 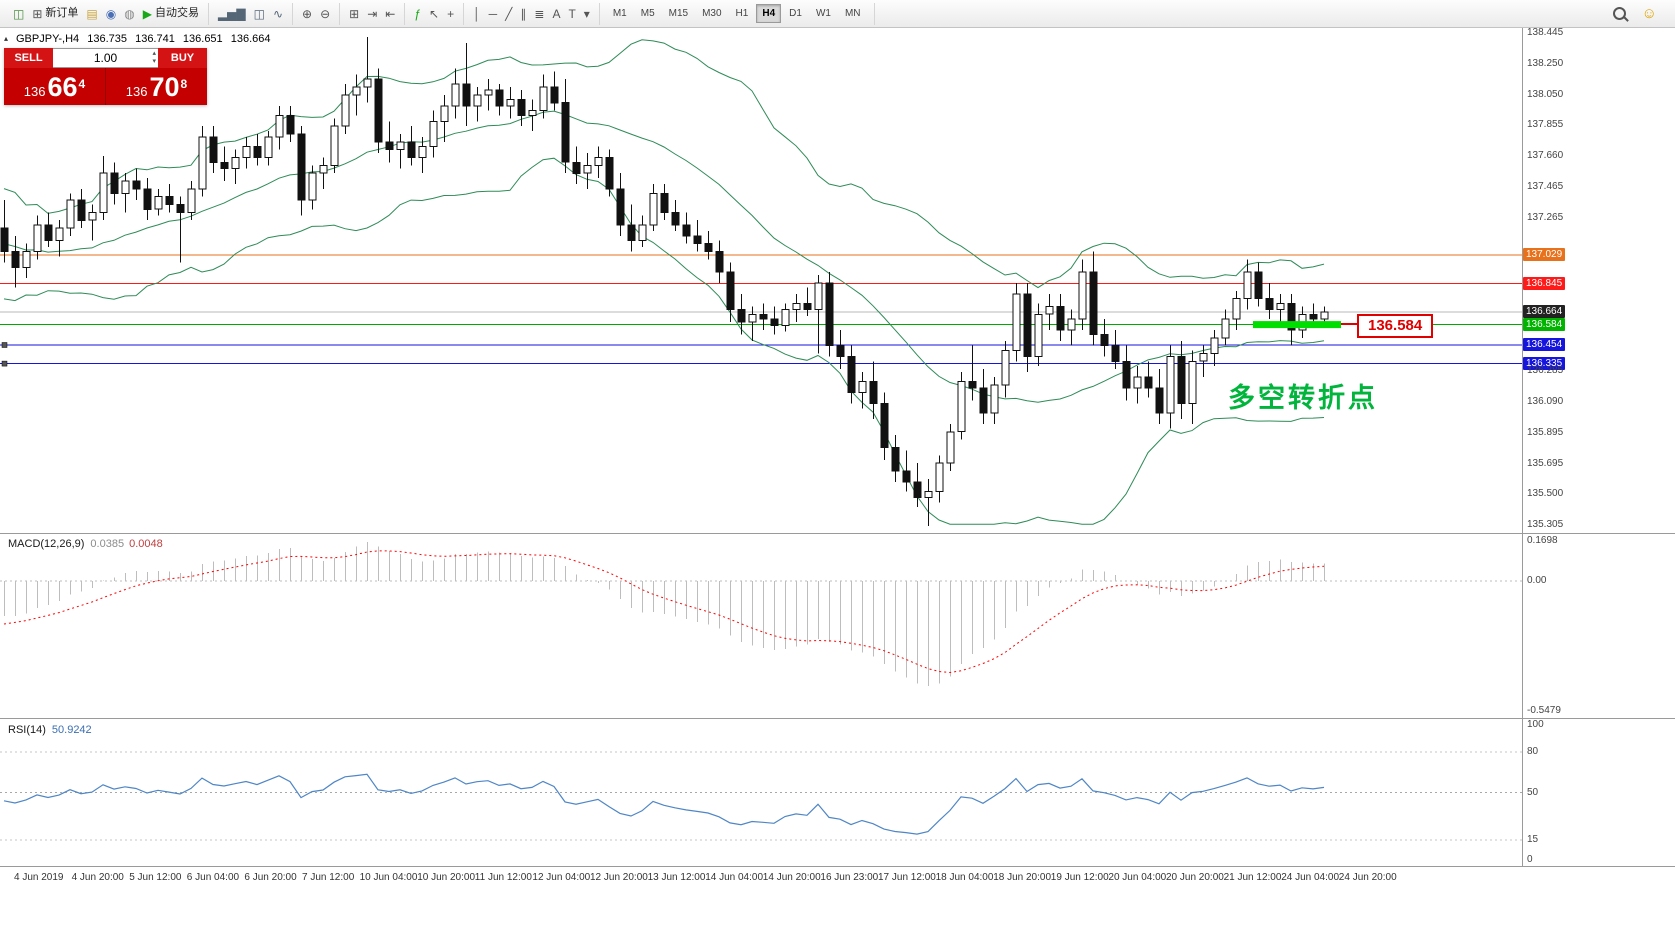 I want to click on timeframe-w1: W1, so click(x=823, y=13).